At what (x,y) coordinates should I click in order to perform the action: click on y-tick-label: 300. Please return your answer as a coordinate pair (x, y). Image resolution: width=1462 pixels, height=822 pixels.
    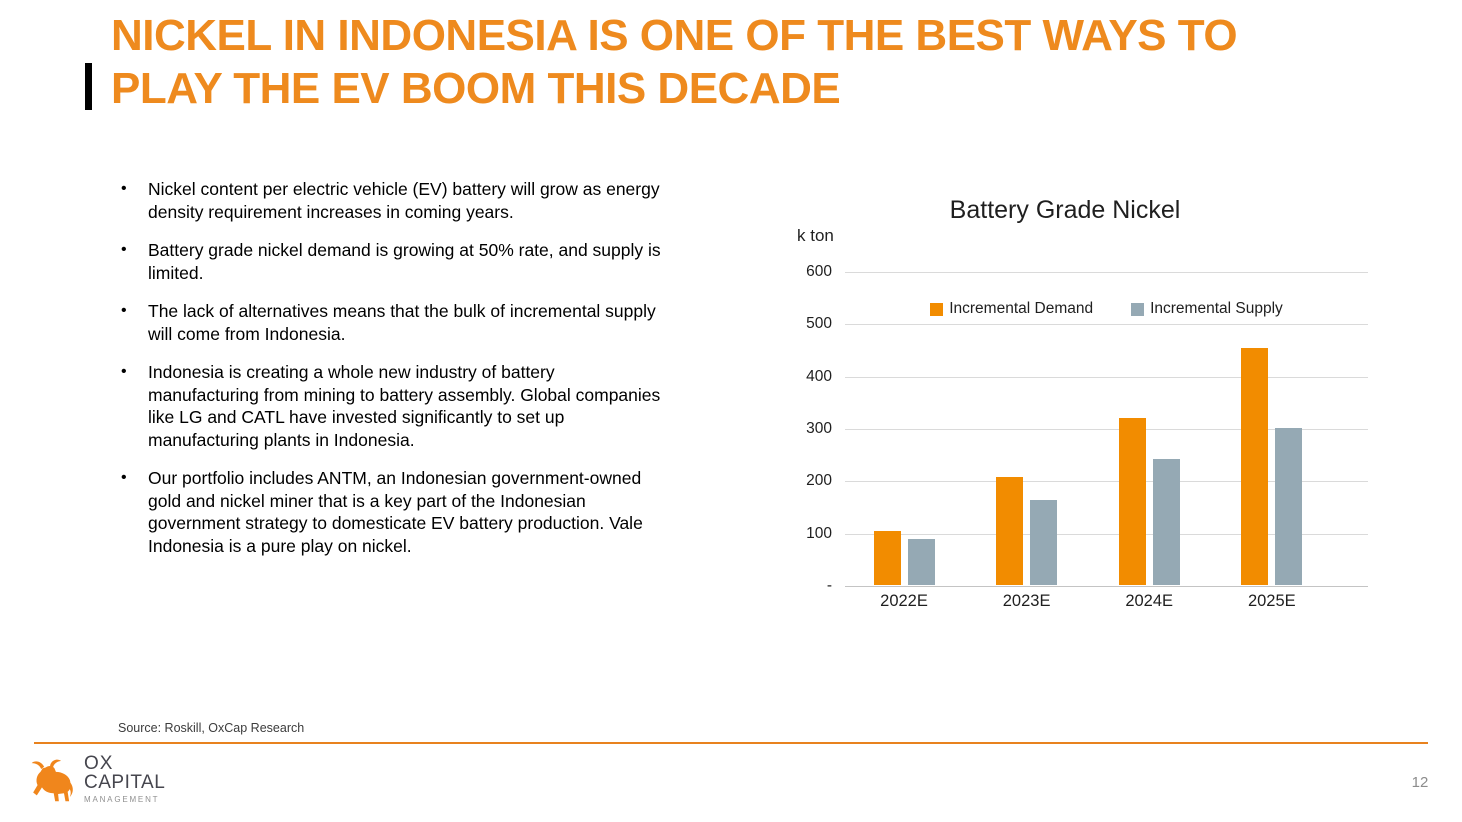
    Looking at the image, I should click on (819, 428).